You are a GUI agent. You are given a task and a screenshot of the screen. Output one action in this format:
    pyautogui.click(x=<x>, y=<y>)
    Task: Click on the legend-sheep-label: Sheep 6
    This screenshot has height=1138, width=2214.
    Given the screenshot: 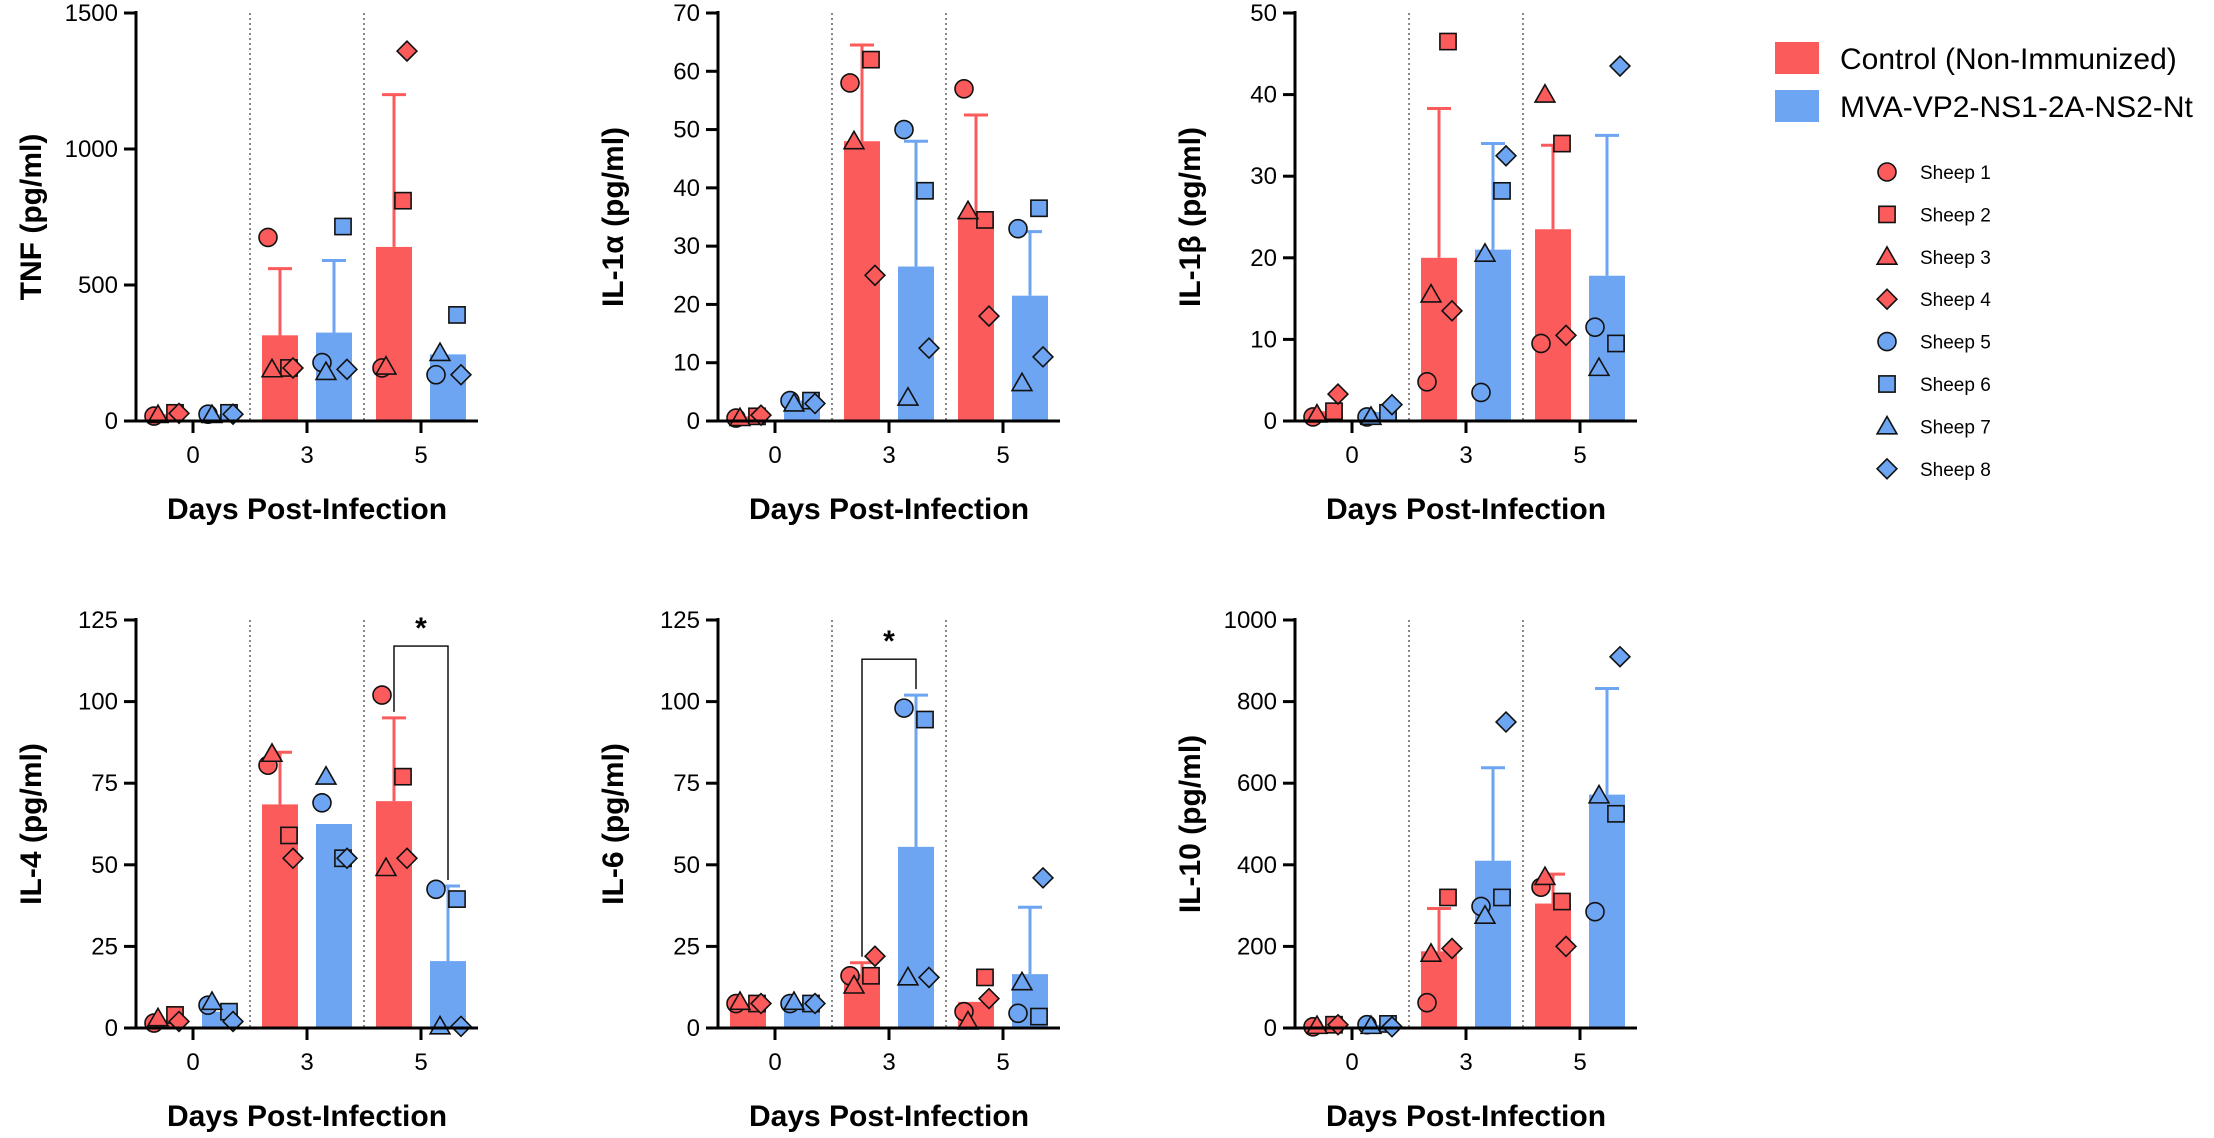 What is the action you would take?
    pyautogui.click(x=1955, y=385)
    